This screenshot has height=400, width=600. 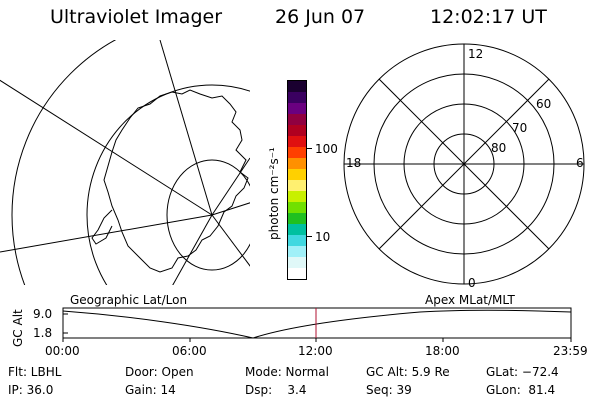 What do you see at coordinates (150, 390) in the screenshot?
I see `status-gain: Gain: 14` at bounding box center [150, 390].